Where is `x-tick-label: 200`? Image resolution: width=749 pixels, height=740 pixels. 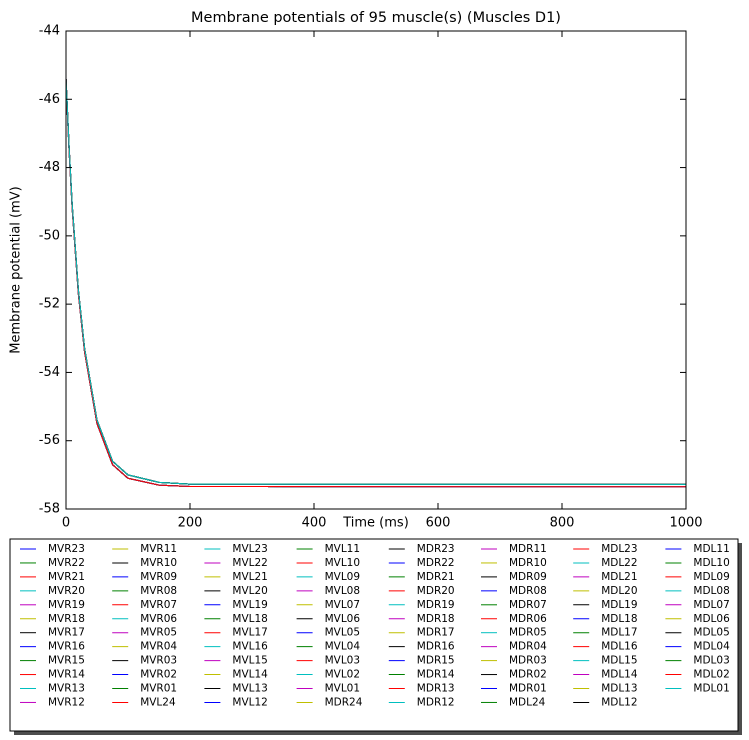 x-tick-label: 200 is located at coordinates (190, 523).